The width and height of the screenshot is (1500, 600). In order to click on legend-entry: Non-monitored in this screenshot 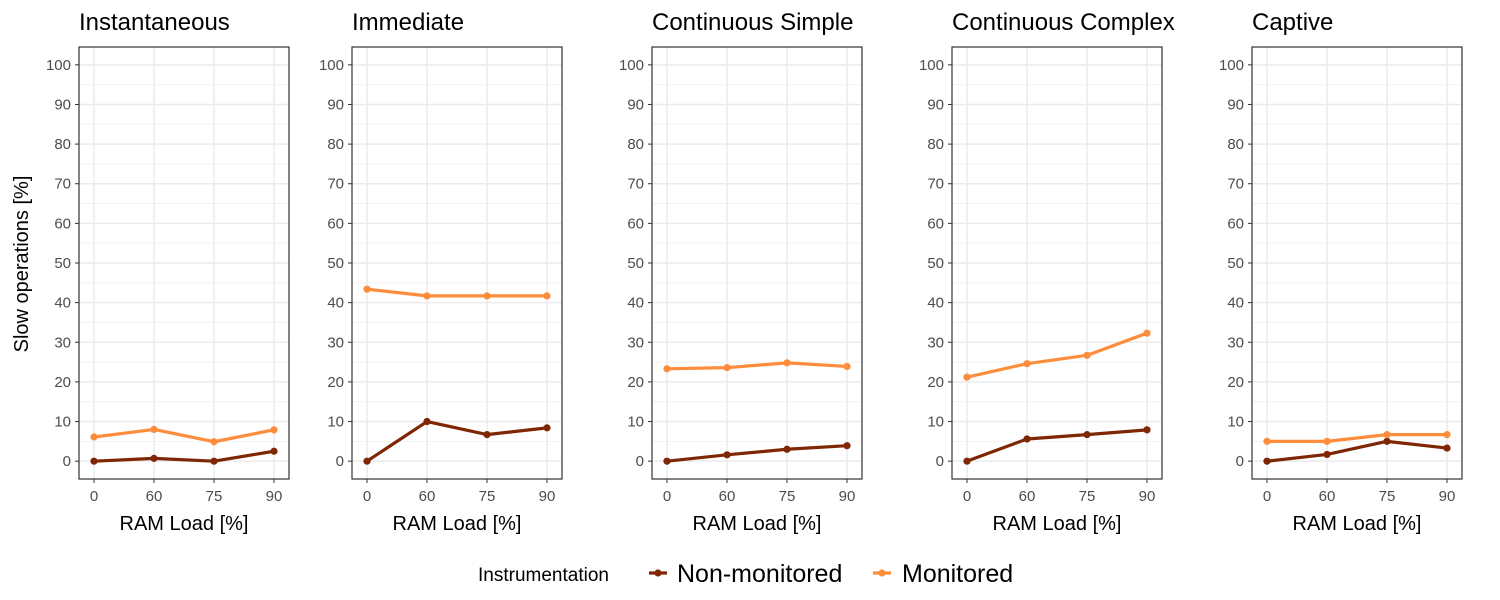, I will do `click(745, 574)`.